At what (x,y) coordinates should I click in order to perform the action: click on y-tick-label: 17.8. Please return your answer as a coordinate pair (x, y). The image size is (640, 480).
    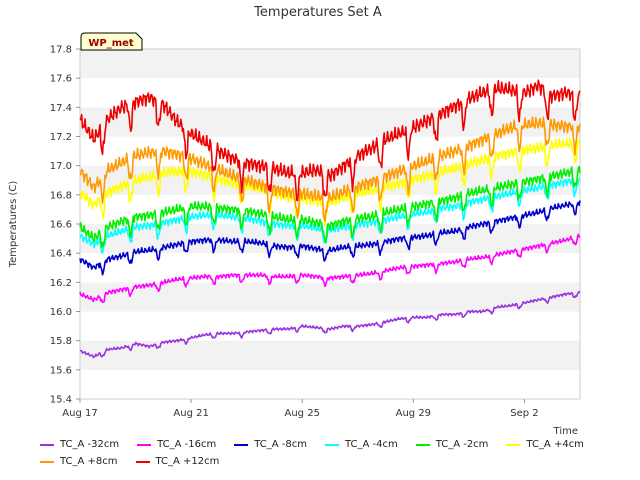
    Looking at the image, I should click on (61, 50).